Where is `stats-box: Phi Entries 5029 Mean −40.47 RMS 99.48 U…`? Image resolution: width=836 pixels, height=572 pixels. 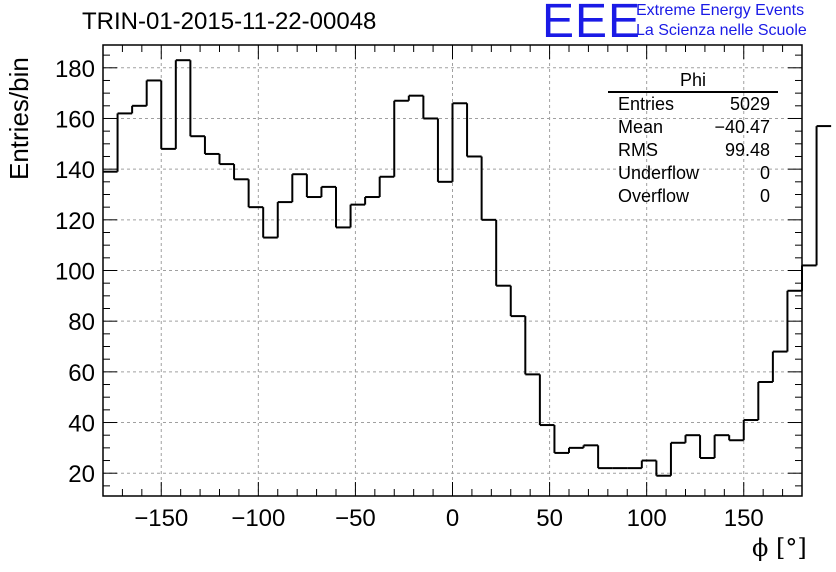
stats-box: Phi Entries 5029 Mean −40.47 RMS 99.48 U… is located at coordinates (693, 139).